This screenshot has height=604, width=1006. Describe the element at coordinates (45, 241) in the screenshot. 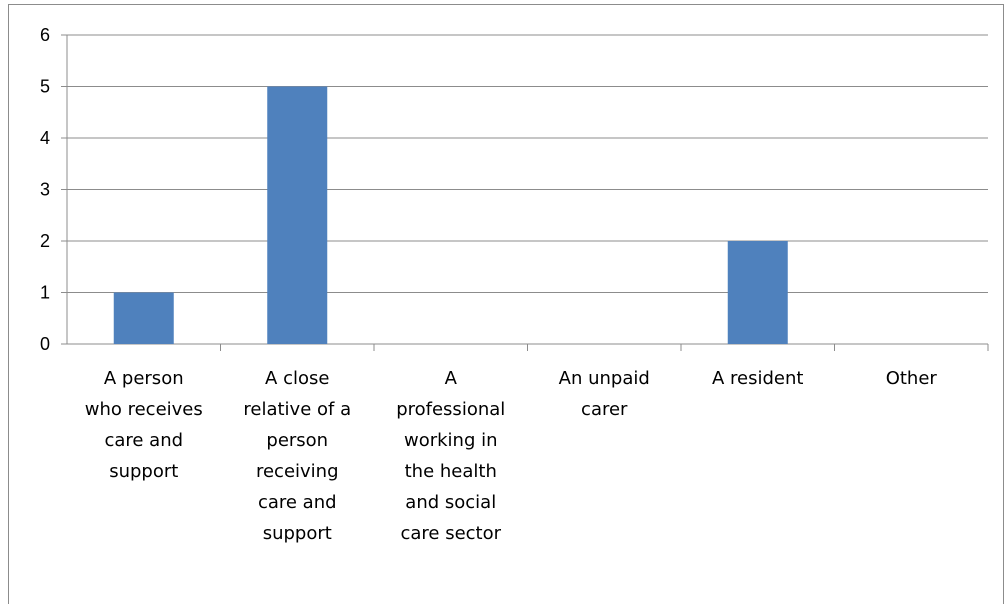

I see `y-tick-label: 2` at that location.